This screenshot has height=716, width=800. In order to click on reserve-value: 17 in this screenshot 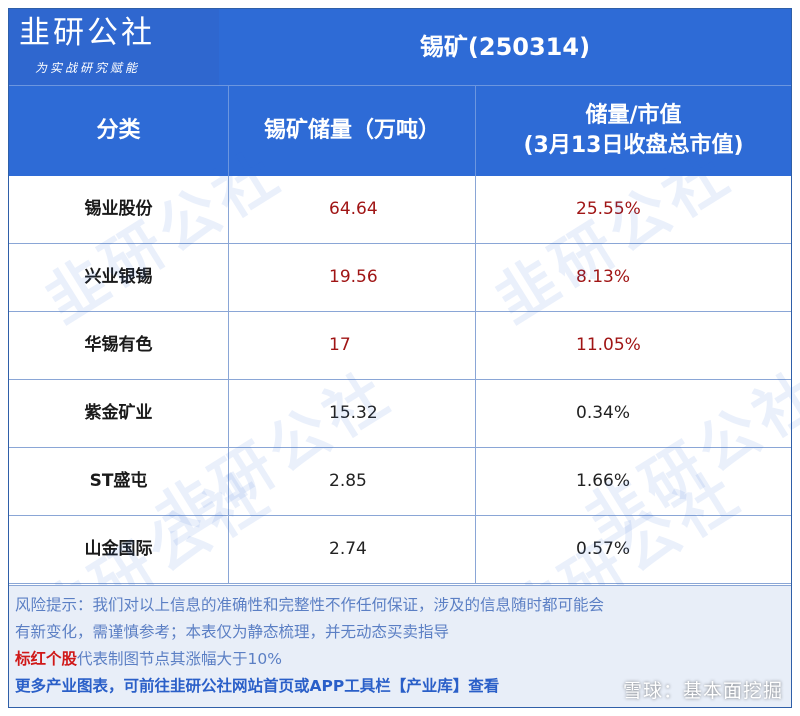, I will do `click(352, 345)`.